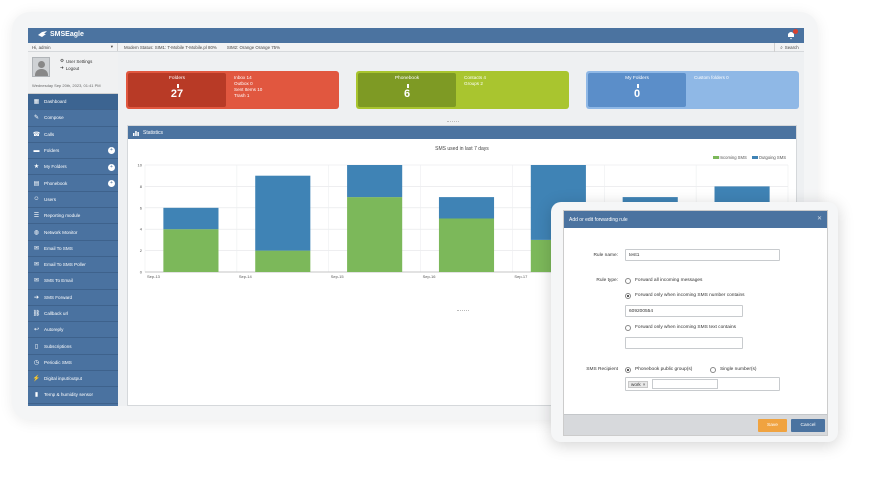 The height and width of the screenshot is (480, 880). I want to click on current-date: Wednesday Sep 20th, 2023, 01:41 PM, so click(66, 85).